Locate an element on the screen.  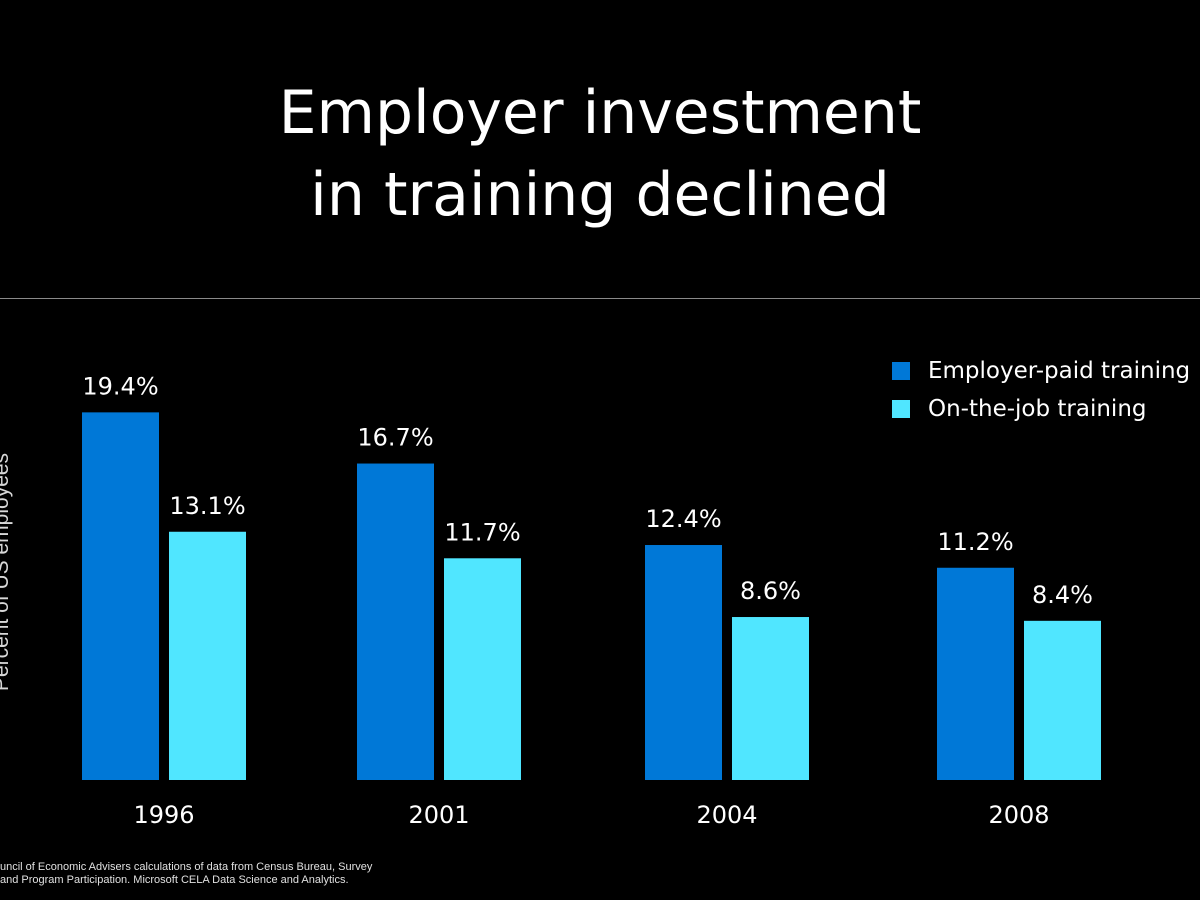
bar-employer-paid-training-1996 is located at coordinates (120, 596).